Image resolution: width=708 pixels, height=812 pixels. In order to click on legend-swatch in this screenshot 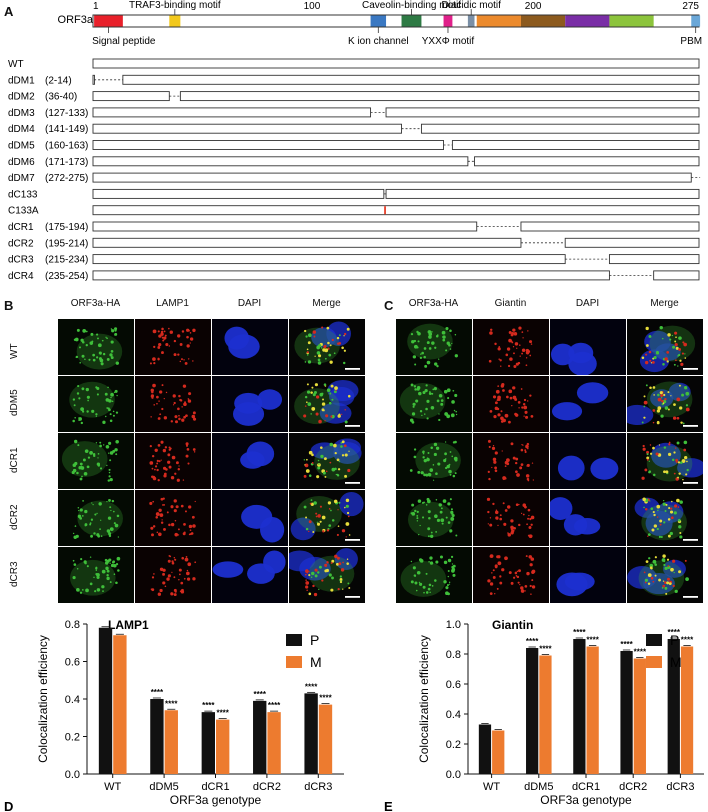, I will do `click(294, 640)`.